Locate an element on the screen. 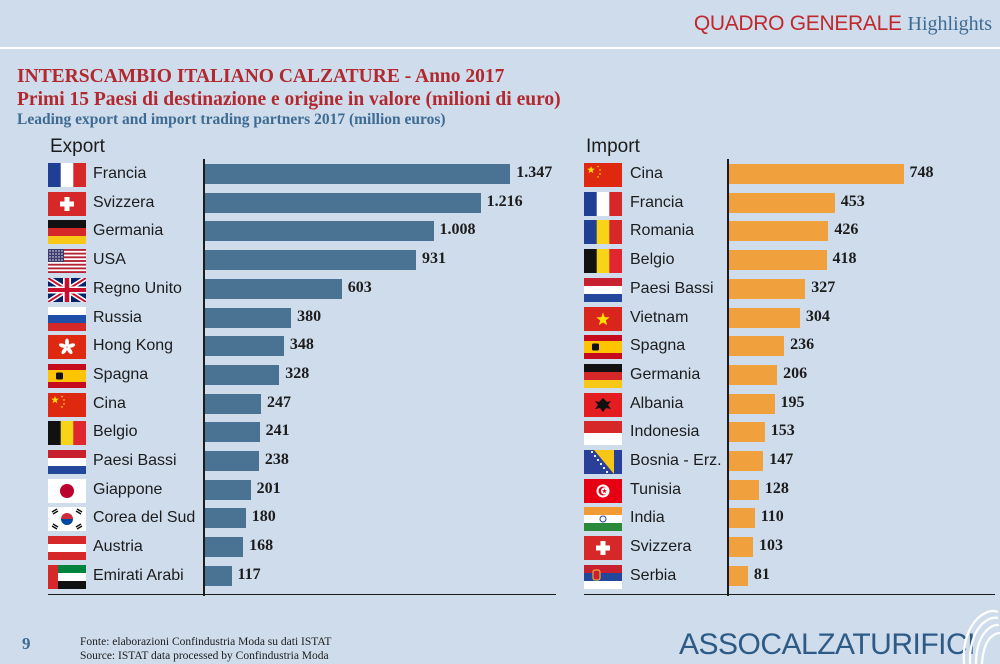 This screenshot has width=1000, height=664. import-value-label: 304 is located at coordinates (817, 316).